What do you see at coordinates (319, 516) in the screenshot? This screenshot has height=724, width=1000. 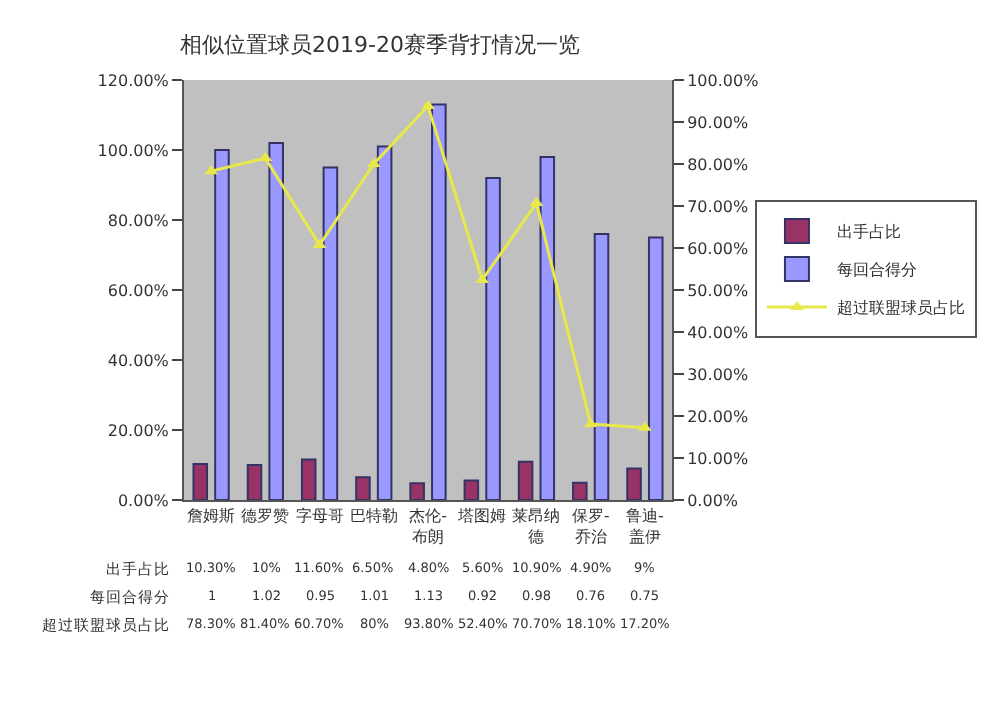 I see `x-tick-label: 字母哥` at bounding box center [319, 516].